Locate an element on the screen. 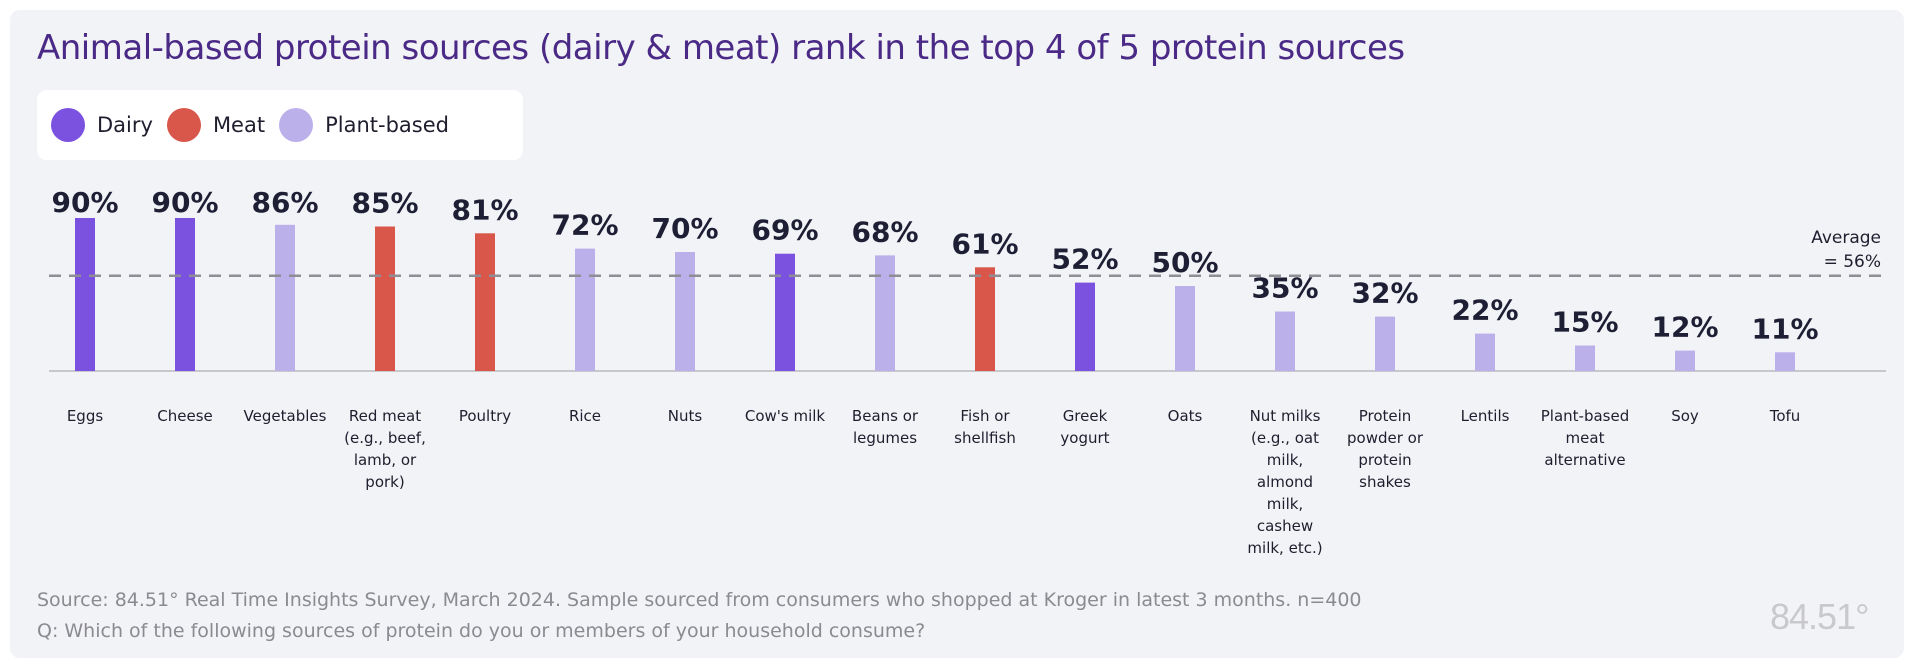  data-label: 81% is located at coordinates (484, 209).